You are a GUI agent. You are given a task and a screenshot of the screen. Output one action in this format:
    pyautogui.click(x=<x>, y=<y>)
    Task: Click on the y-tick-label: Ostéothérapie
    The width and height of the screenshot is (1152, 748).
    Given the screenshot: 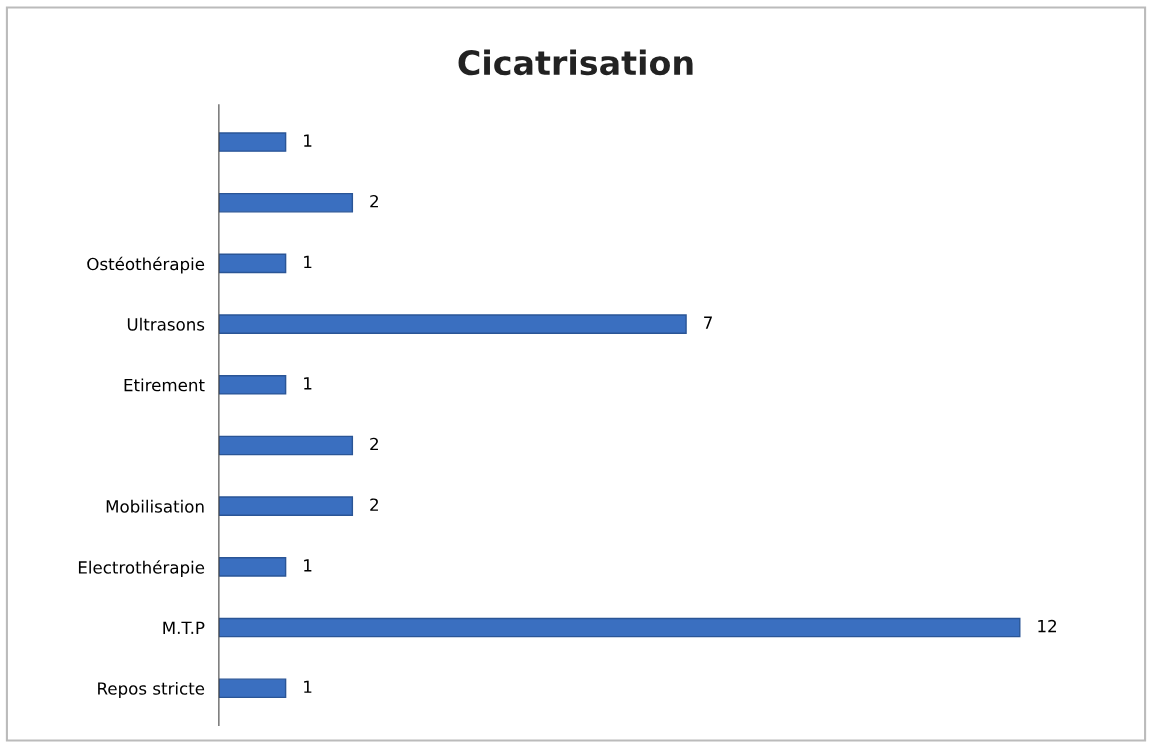 What is the action you would take?
    pyautogui.click(x=146, y=265)
    